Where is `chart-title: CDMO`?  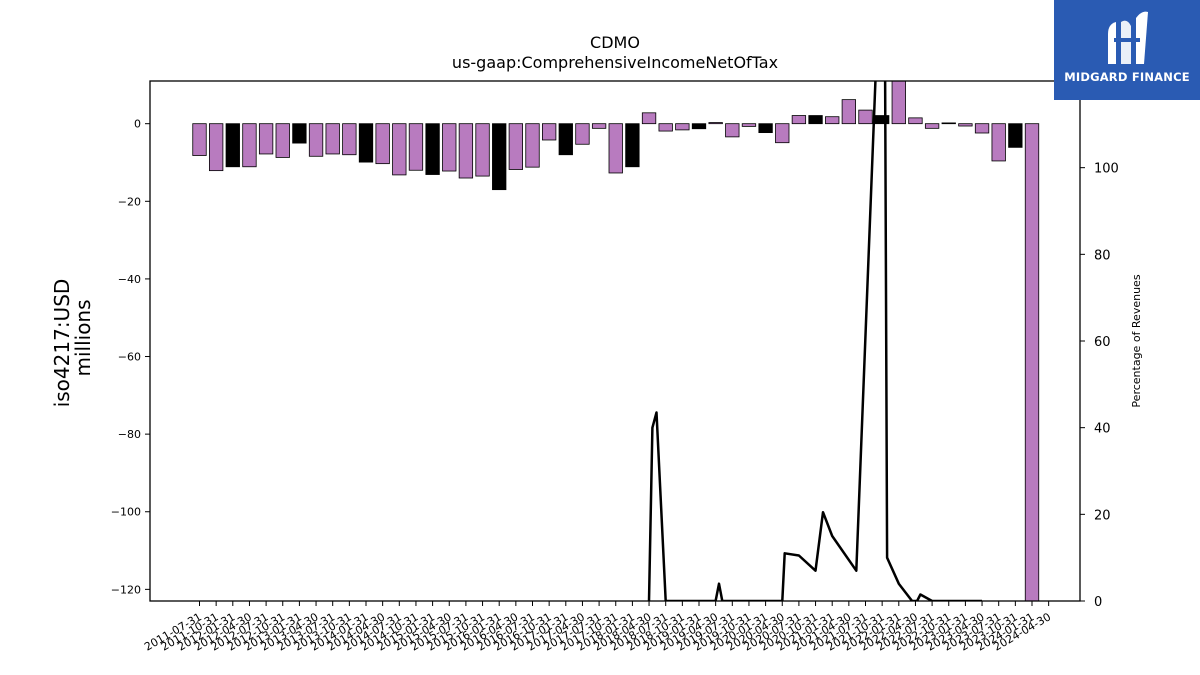
chart-title: CDMO is located at coordinates (615, 42).